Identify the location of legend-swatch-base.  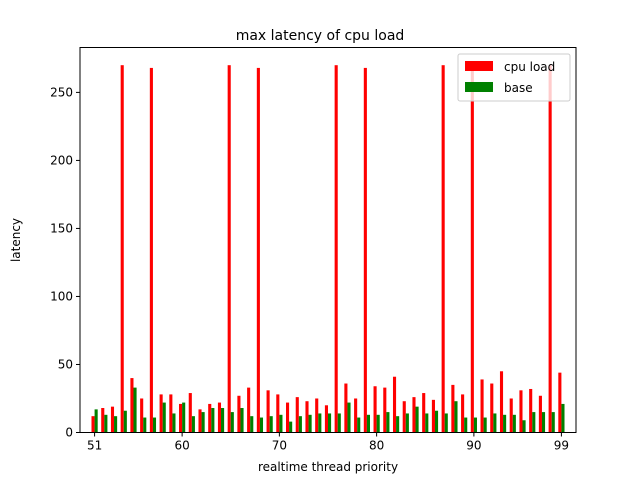
(479, 87).